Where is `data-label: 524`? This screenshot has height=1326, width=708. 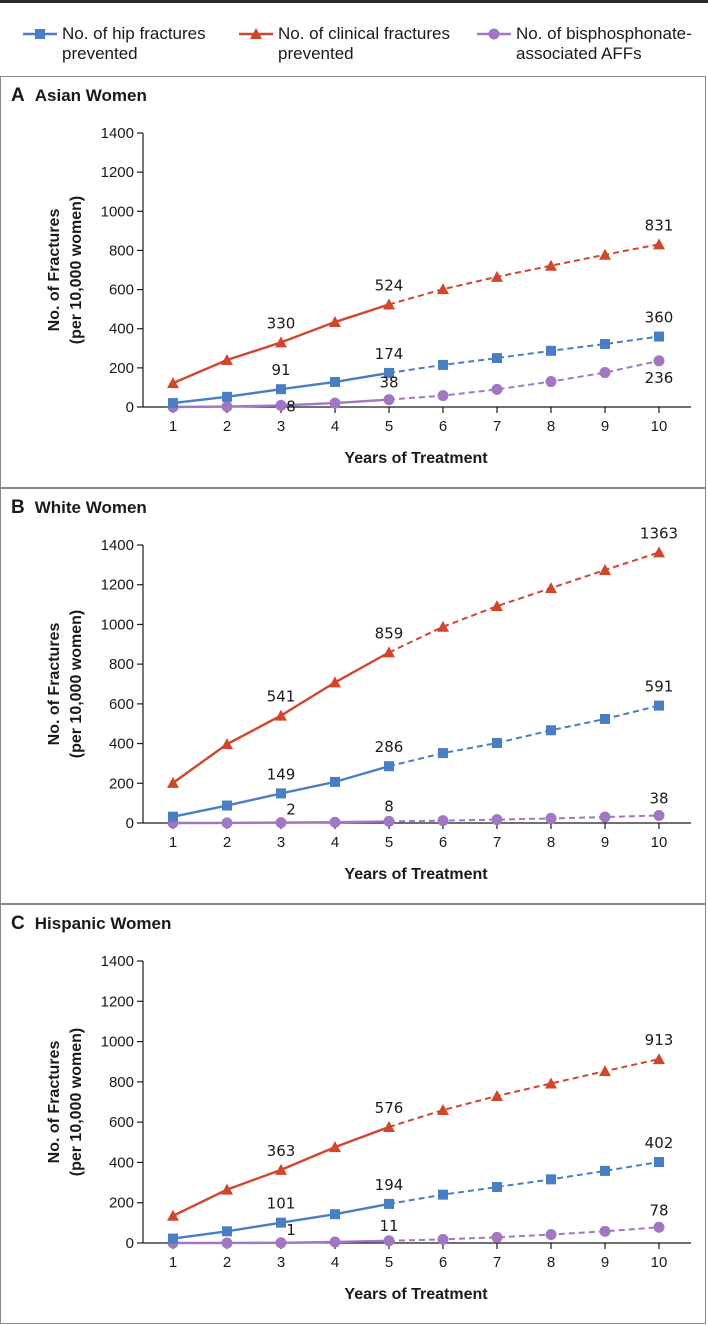 data-label: 524 is located at coordinates (389, 285).